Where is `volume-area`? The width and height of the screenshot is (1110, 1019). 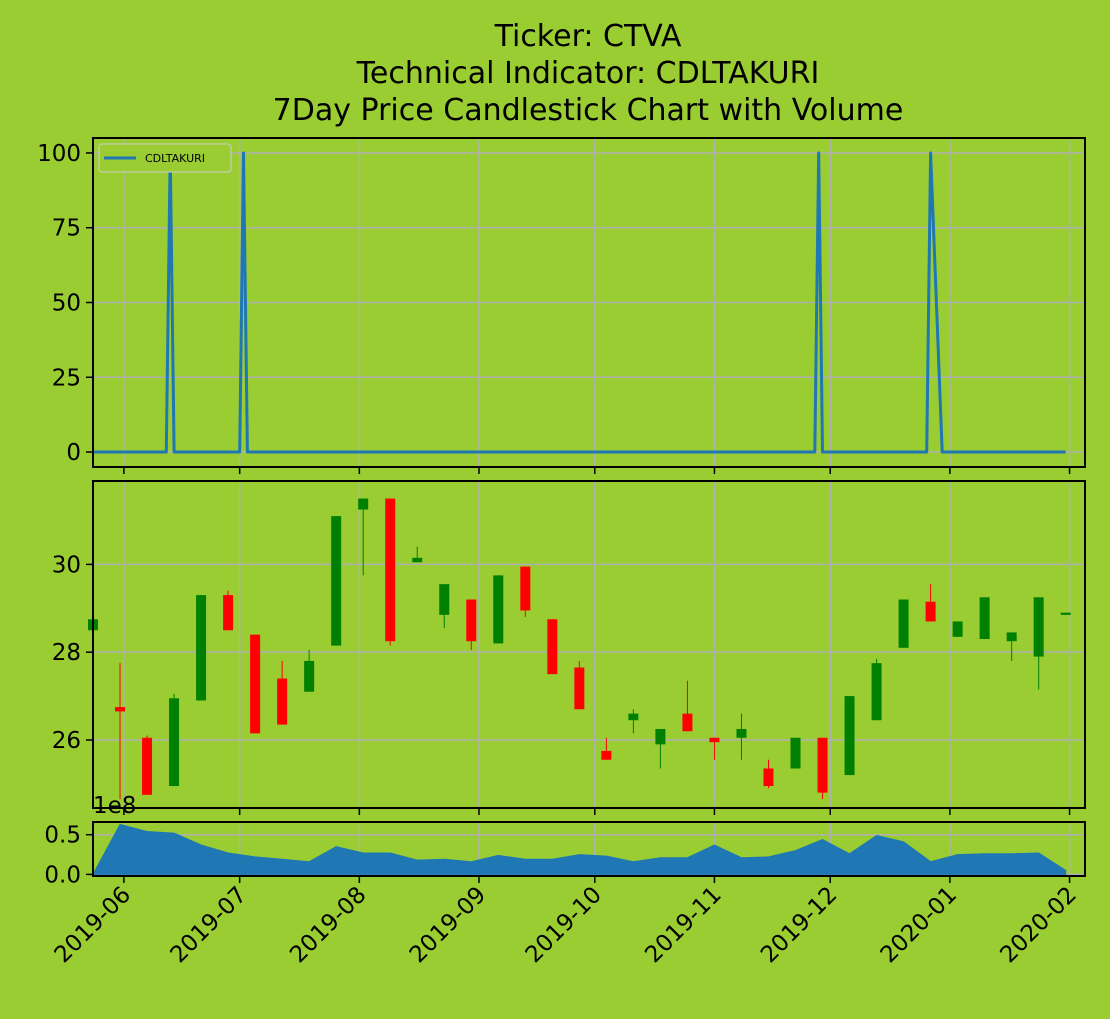
volume-area is located at coordinates (579, 849).